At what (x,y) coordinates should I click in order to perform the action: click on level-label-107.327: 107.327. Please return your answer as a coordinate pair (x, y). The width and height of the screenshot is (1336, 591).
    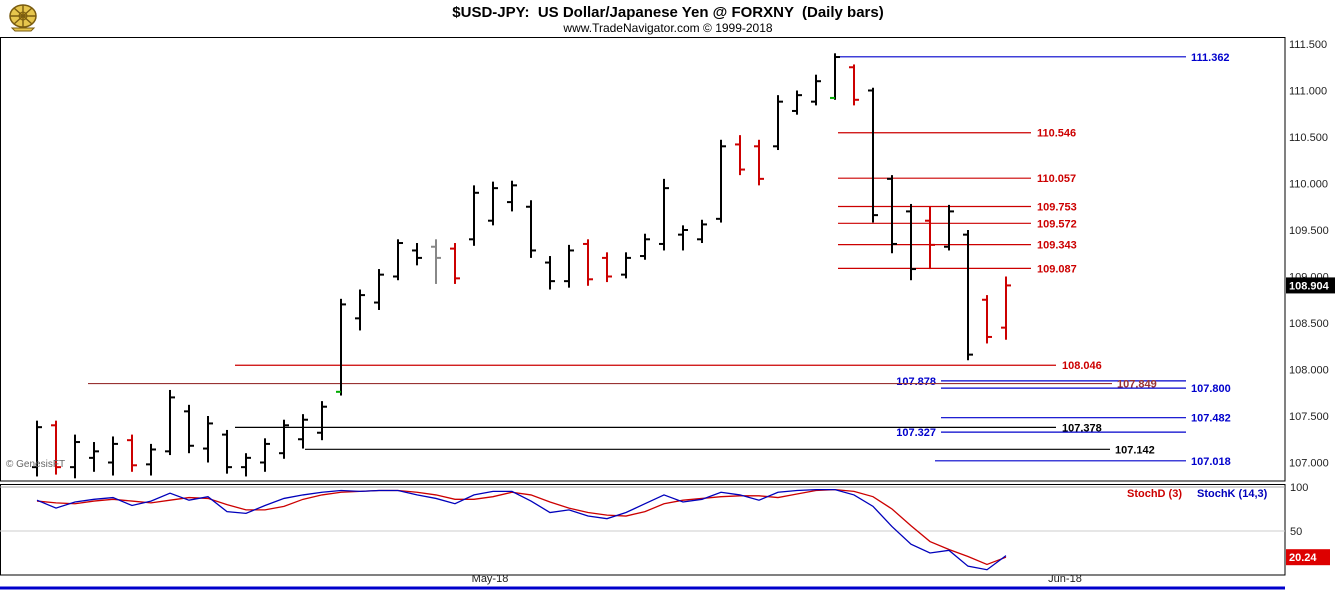
    Looking at the image, I should click on (916, 433).